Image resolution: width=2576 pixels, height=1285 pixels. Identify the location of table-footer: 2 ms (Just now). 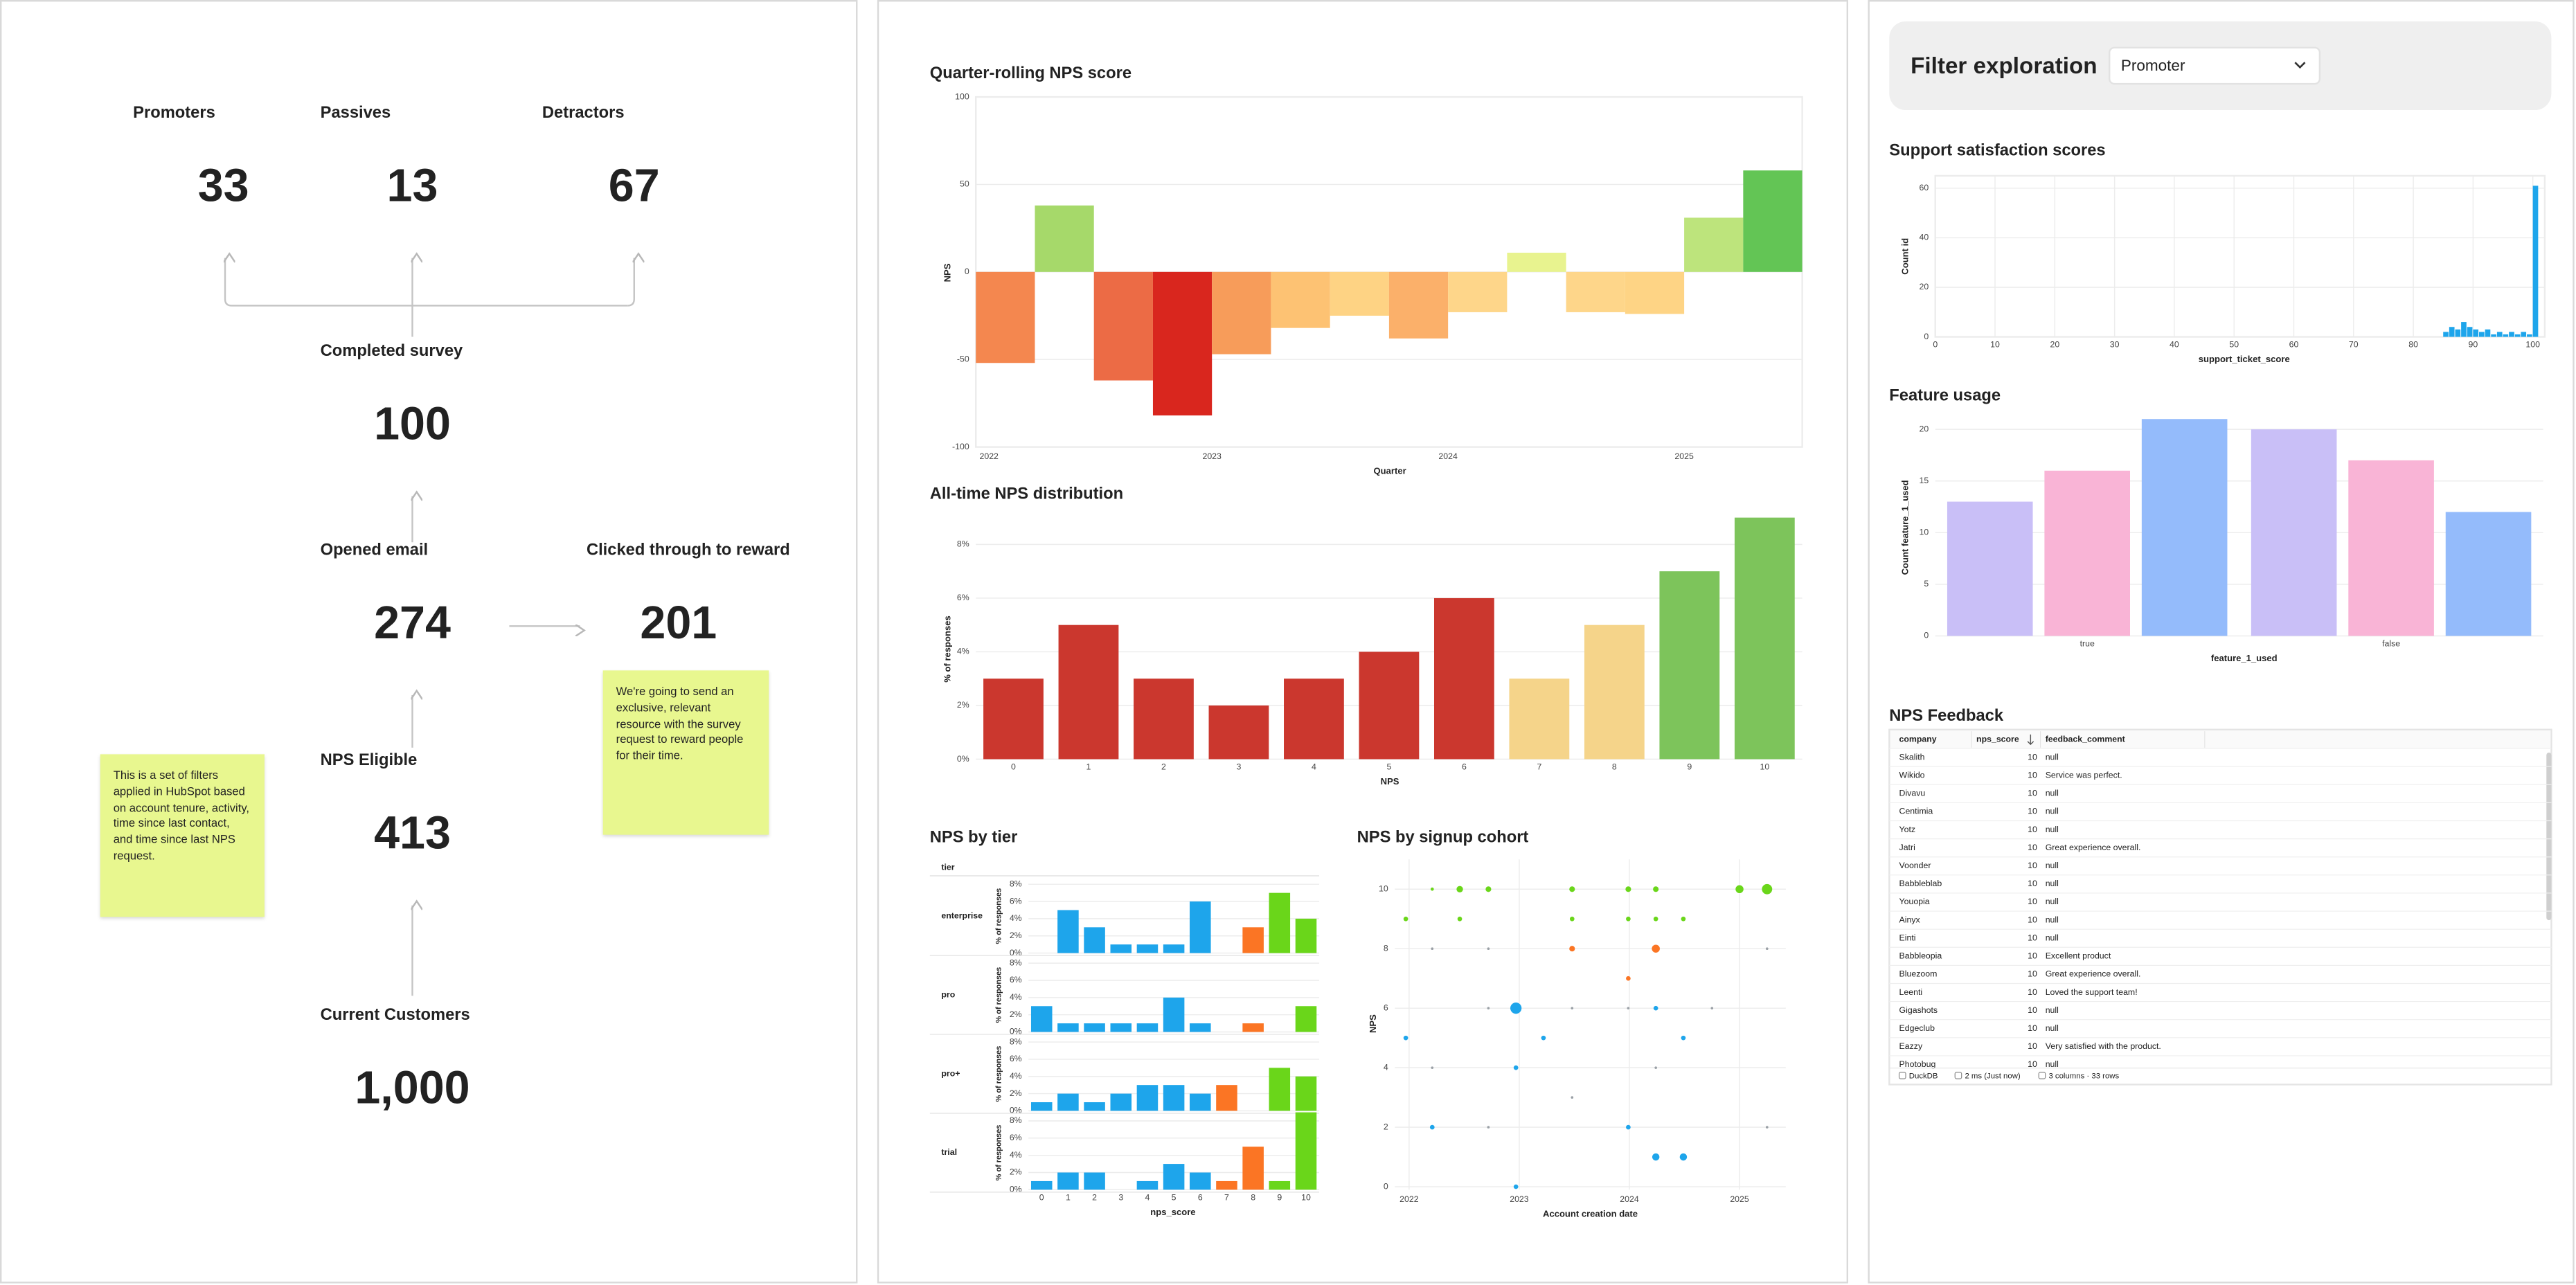
(1992, 1076).